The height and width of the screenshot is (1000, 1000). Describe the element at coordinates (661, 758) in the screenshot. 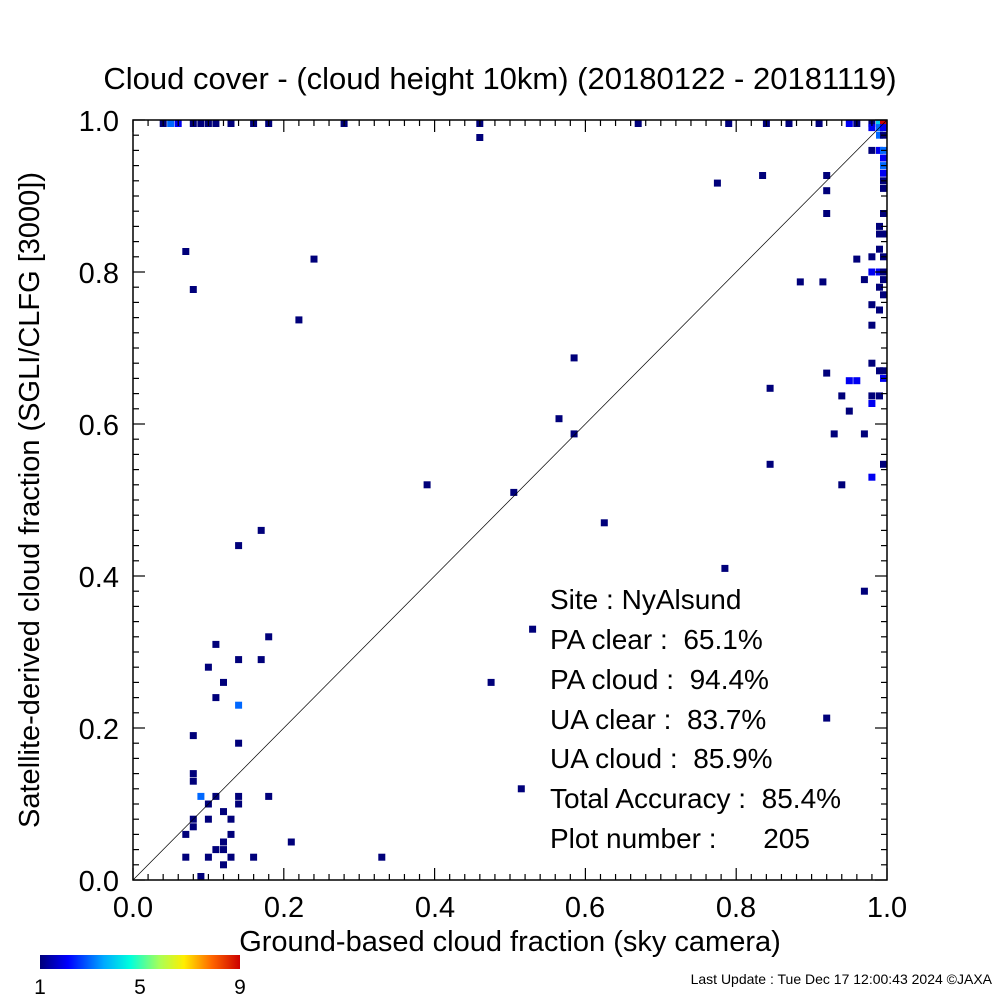

I see `stat-ua-cloud: UA cloud : 85.9%` at that location.